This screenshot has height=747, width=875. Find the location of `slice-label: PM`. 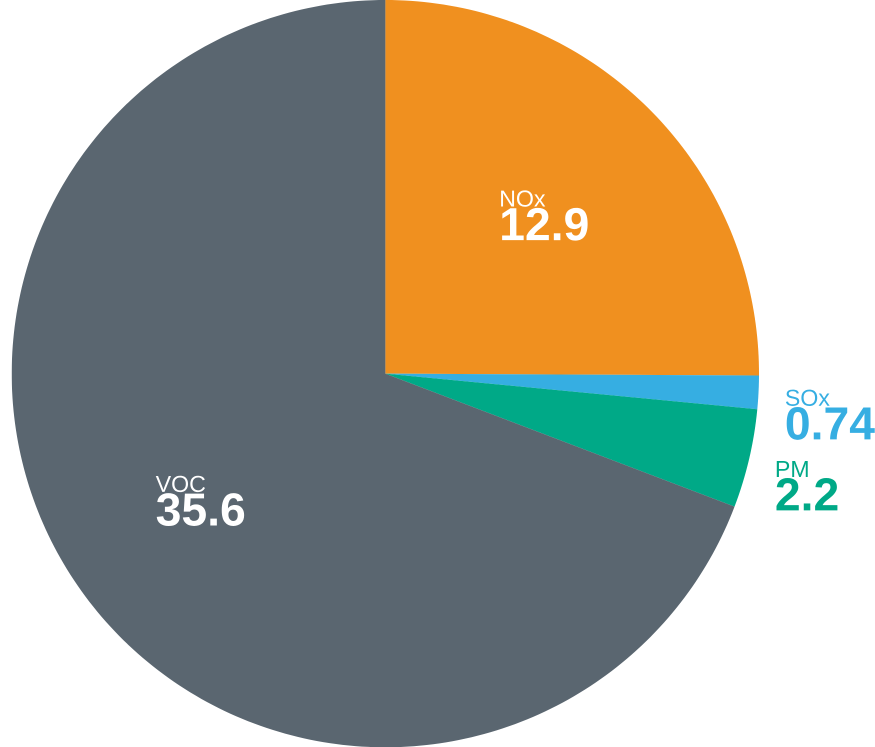

slice-label: PM is located at coordinates (792, 468).